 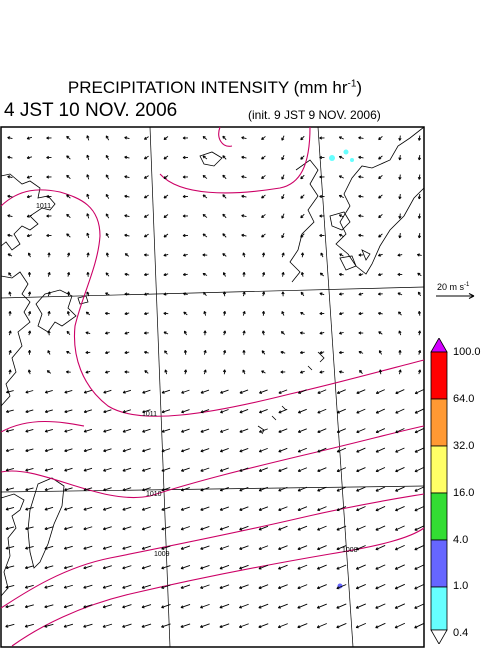 I want to click on colorbar-label: 0.4, so click(x=461, y=633).